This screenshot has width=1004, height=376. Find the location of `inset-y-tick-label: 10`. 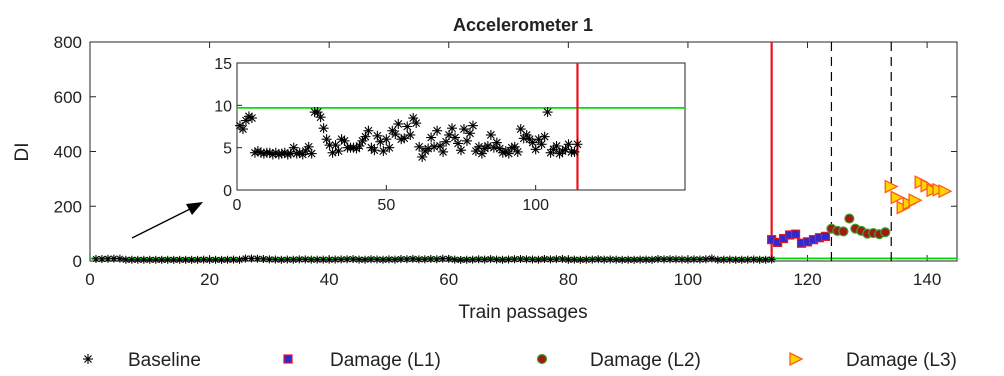

inset-y-tick-label: 10 is located at coordinates (223, 106).